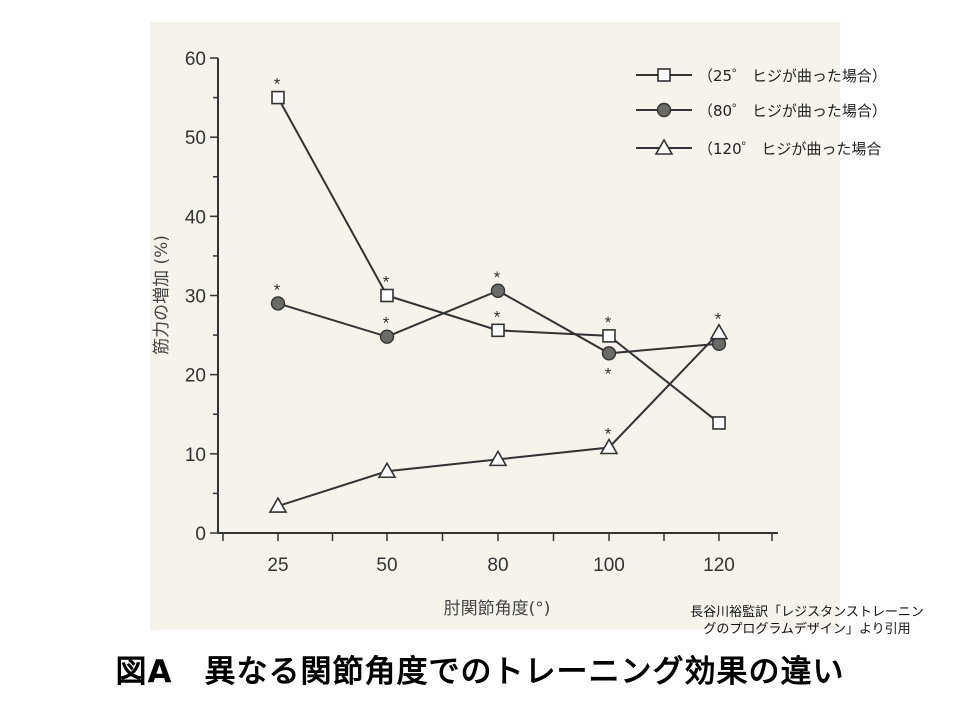  Describe the element at coordinates (200, 534) in the screenshot. I see `y-tick-label: 0` at that location.